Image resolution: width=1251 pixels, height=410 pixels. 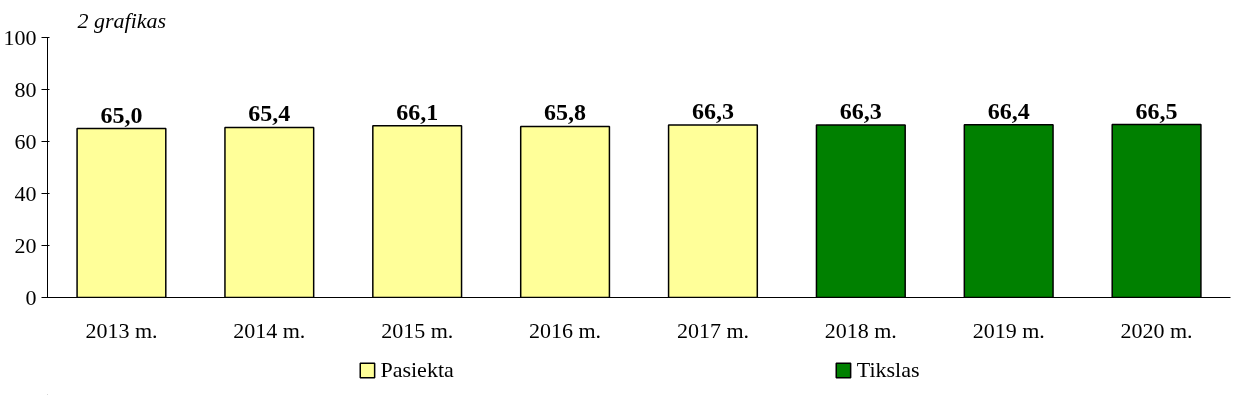 What do you see at coordinates (713, 330) in the screenshot?
I see `x-tick-label: 2017 m.` at bounding box center [713, 330].